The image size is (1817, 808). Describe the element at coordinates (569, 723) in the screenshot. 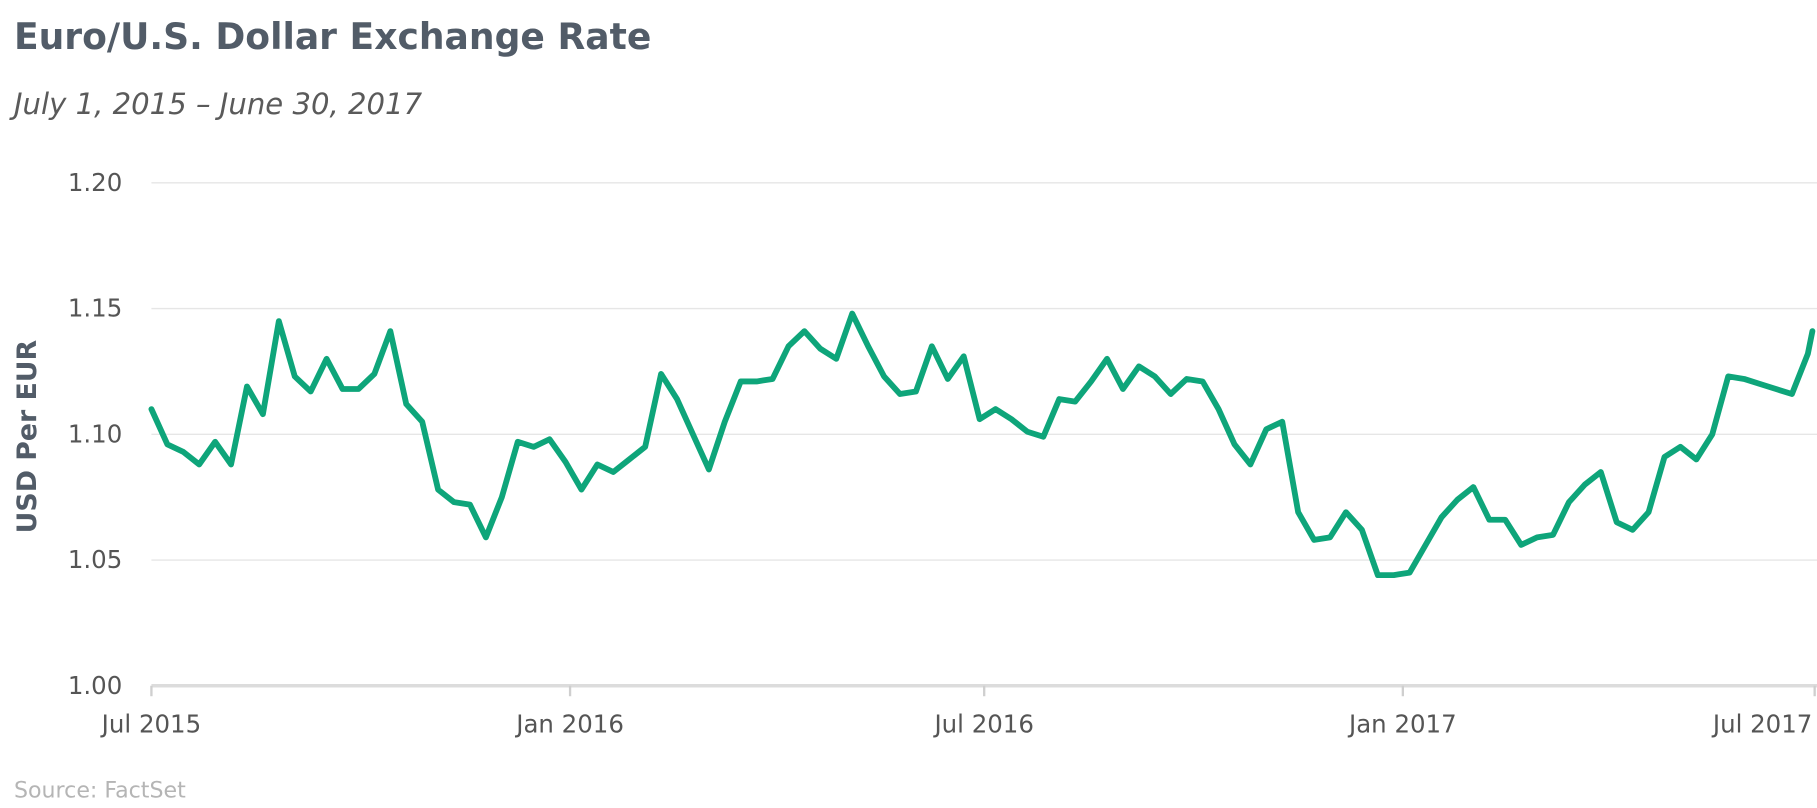

I see `x-tick-label: Jan 2016` at that location.